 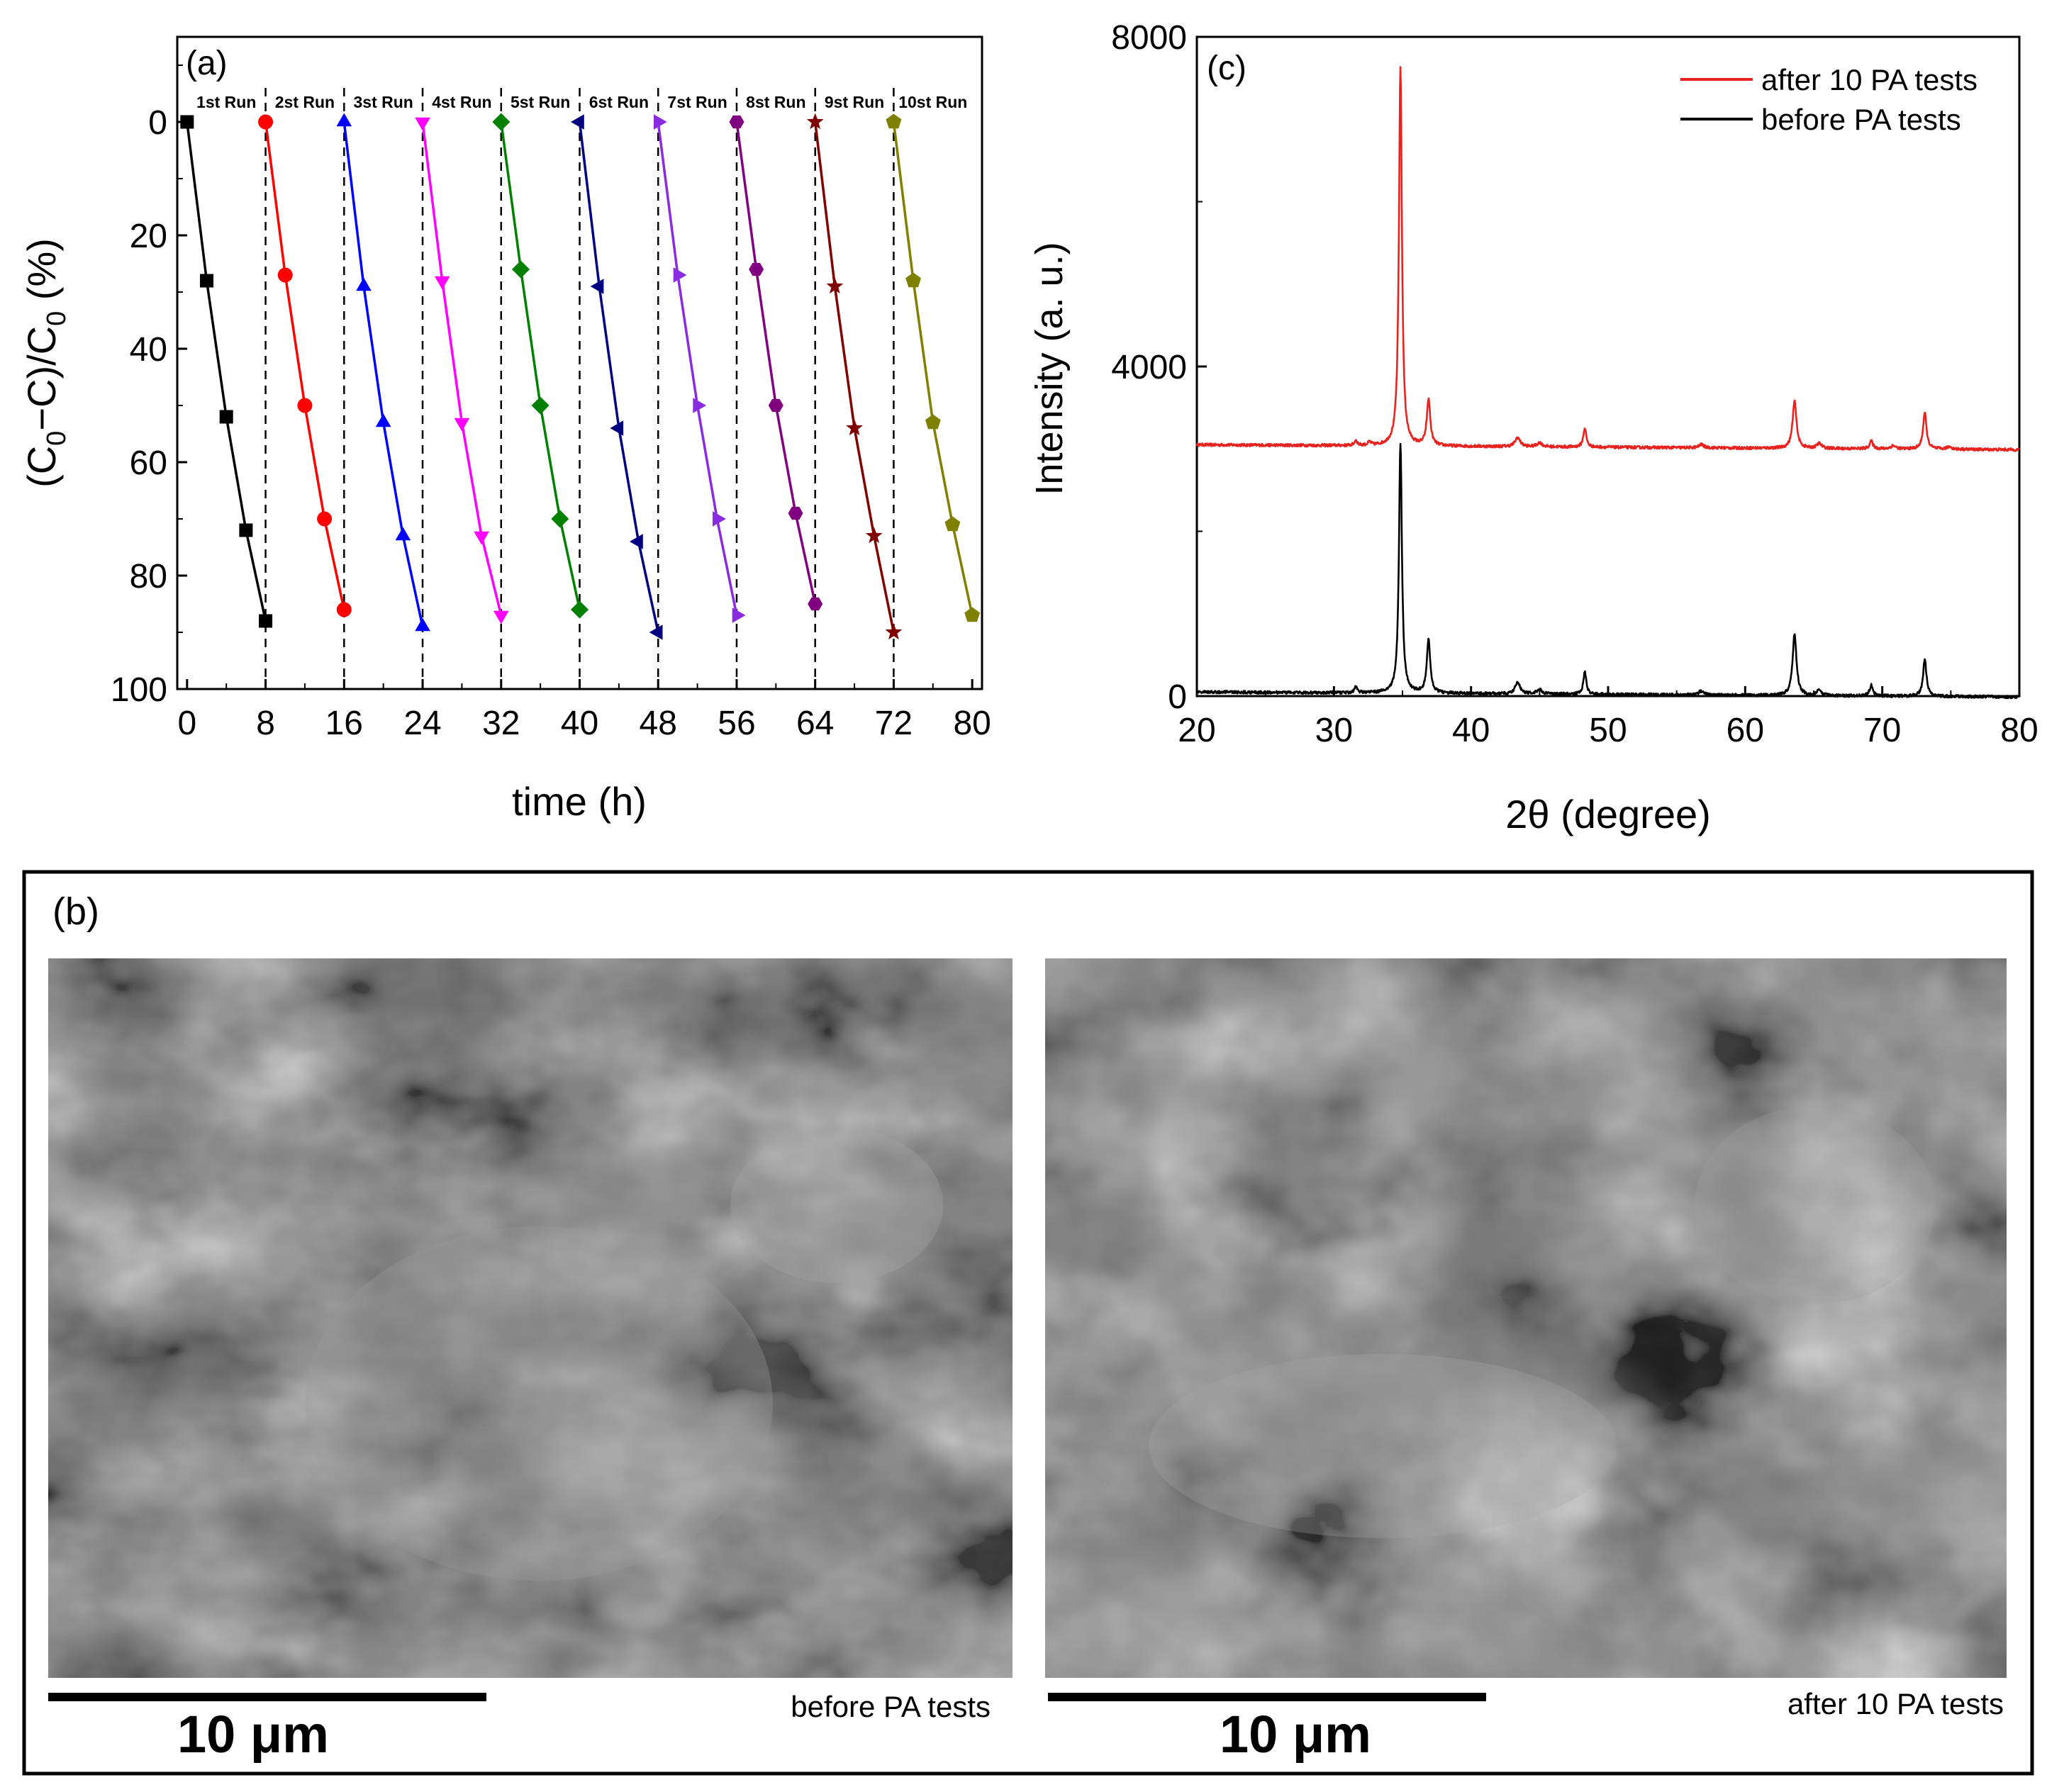 I want to click on divider-lines, so click(x=579, y=388).